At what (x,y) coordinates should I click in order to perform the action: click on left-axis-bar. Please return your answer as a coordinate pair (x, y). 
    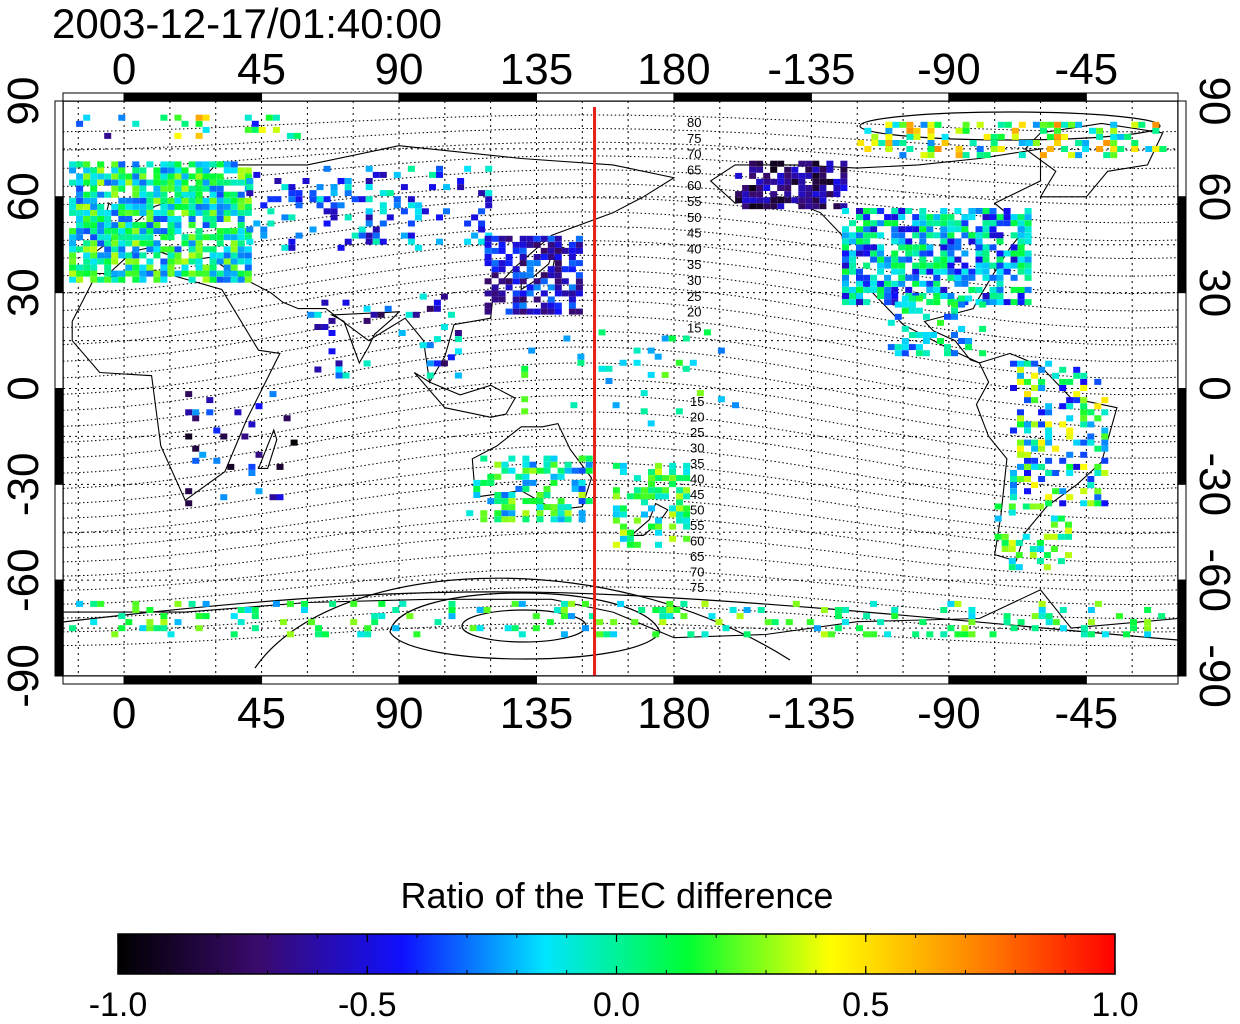
    Looking at the image, I should click on (59, 388).